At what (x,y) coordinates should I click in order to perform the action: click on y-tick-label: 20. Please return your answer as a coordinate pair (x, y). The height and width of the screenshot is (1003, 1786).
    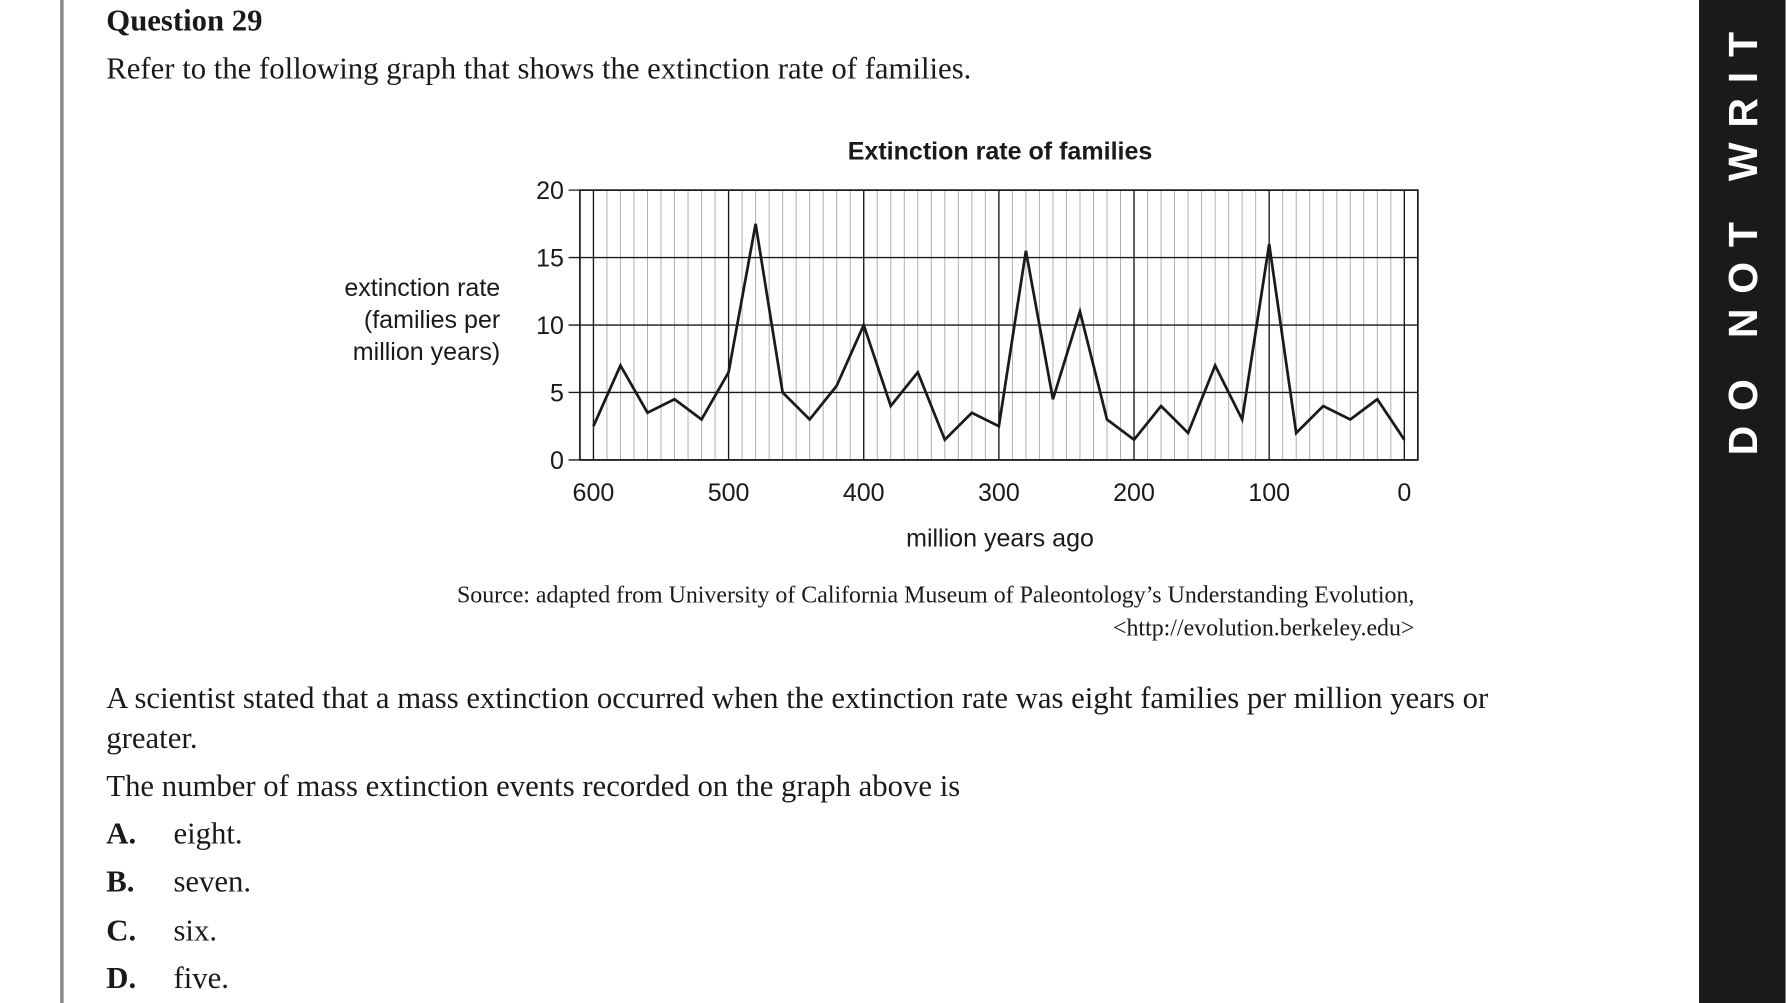
    Looking at the image, I should click on (550, 191).